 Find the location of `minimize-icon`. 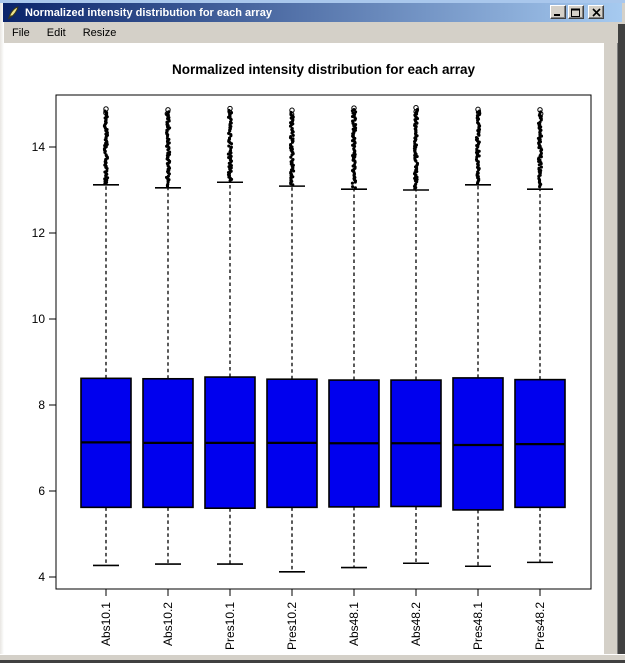

minimize-icon is located at coordinates (557, 14).